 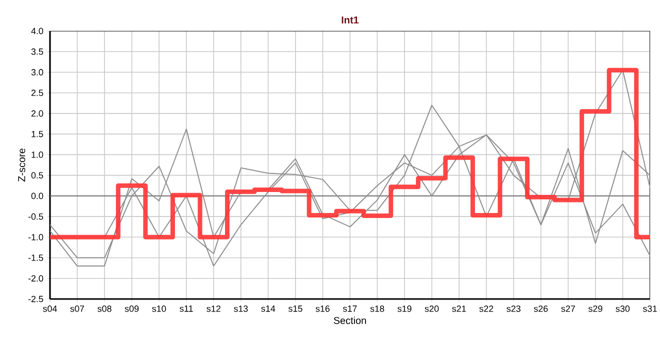 I want to click on x-tick-label: s11, so click(x=186, y=309).